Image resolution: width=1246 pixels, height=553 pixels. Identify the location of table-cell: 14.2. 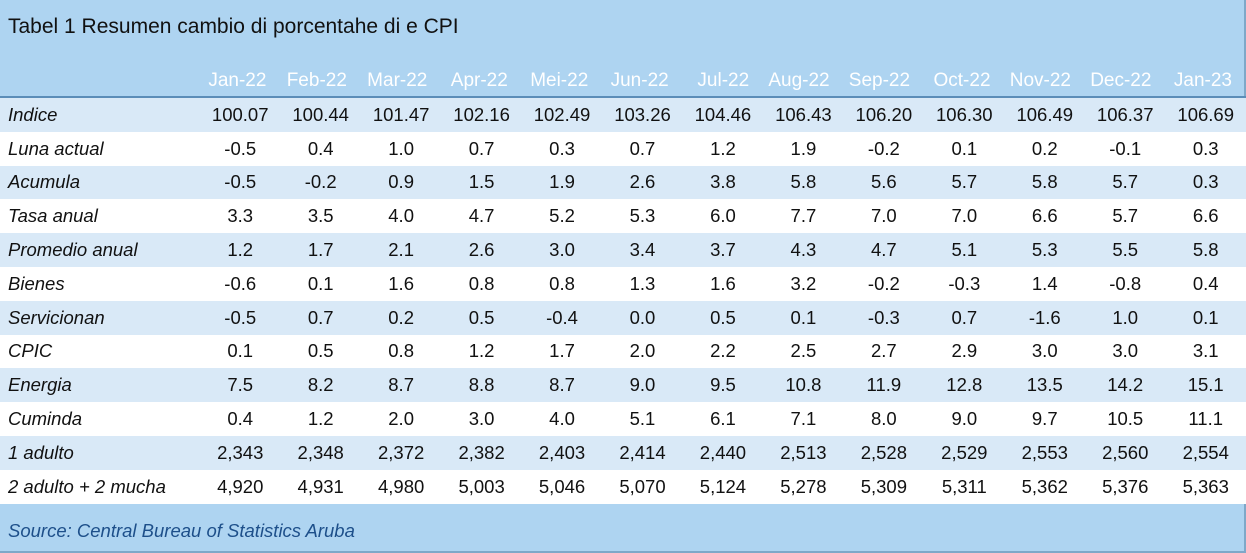
(1125, 385).